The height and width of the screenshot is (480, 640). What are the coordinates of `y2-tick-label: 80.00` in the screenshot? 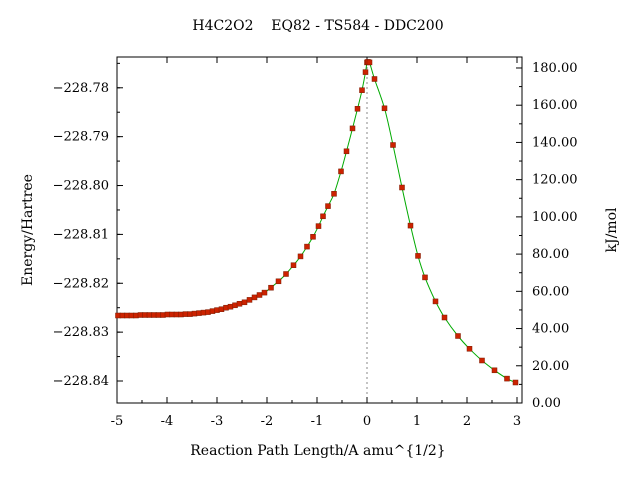 It's located at (550, 254).